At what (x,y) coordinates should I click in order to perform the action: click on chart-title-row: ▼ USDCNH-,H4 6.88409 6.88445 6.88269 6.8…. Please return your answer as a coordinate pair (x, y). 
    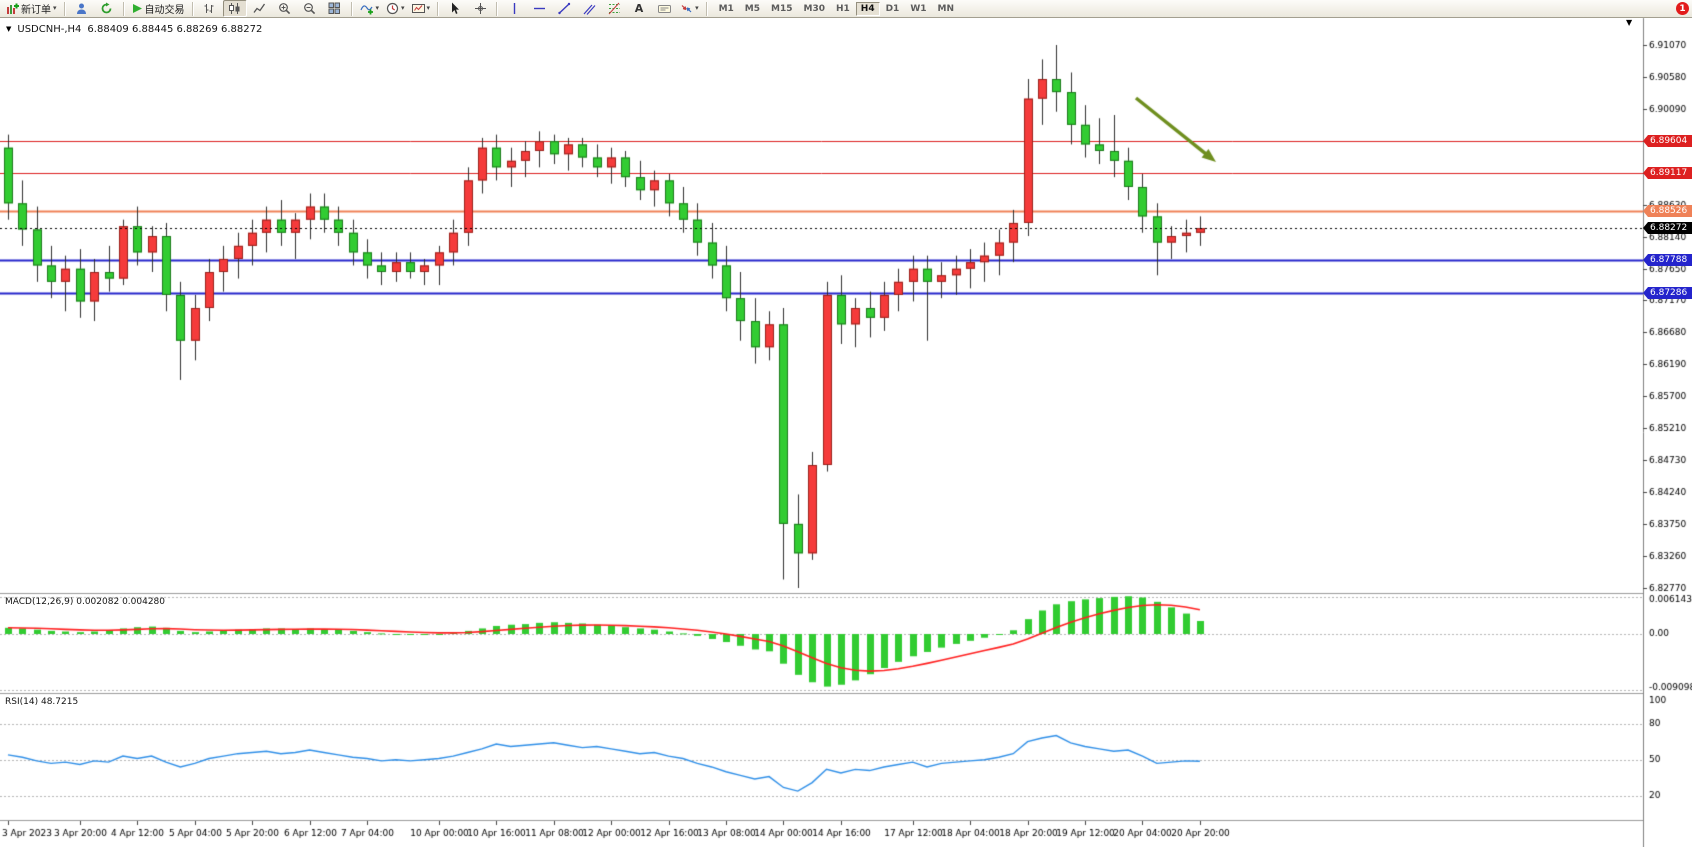
    Looking at the image, I should click on (134, 29).